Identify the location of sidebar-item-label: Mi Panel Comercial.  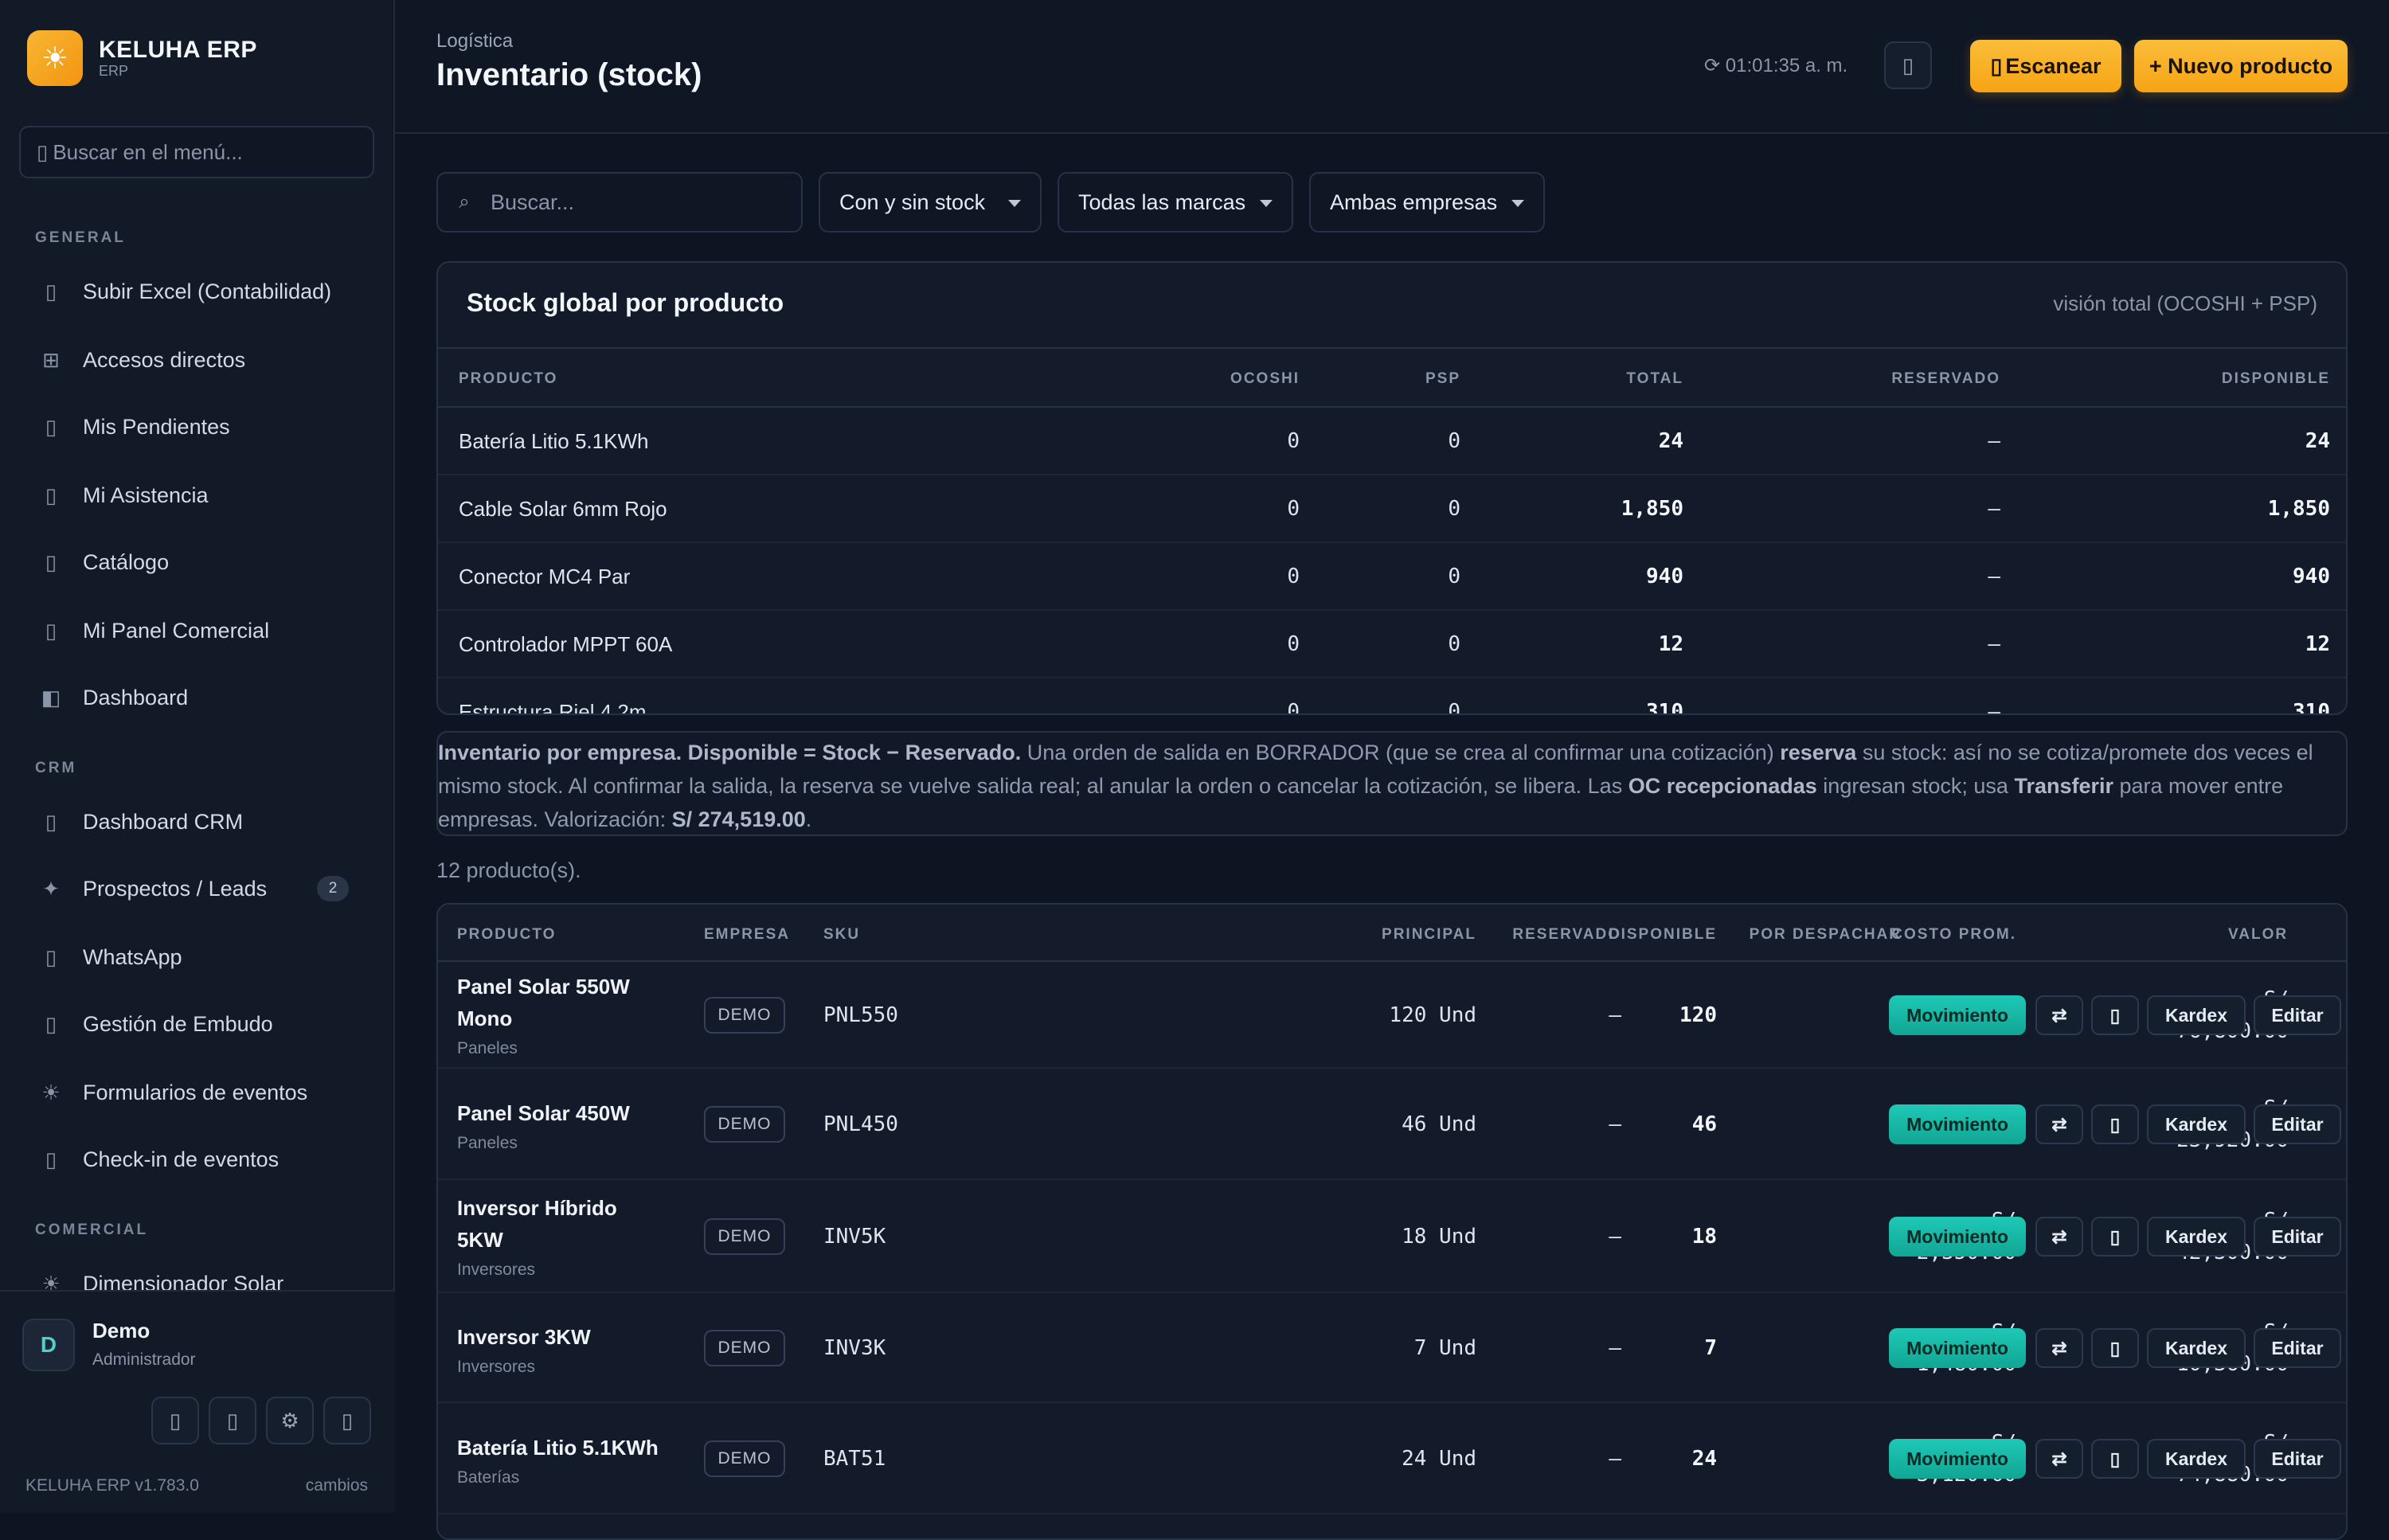
(177, 630).